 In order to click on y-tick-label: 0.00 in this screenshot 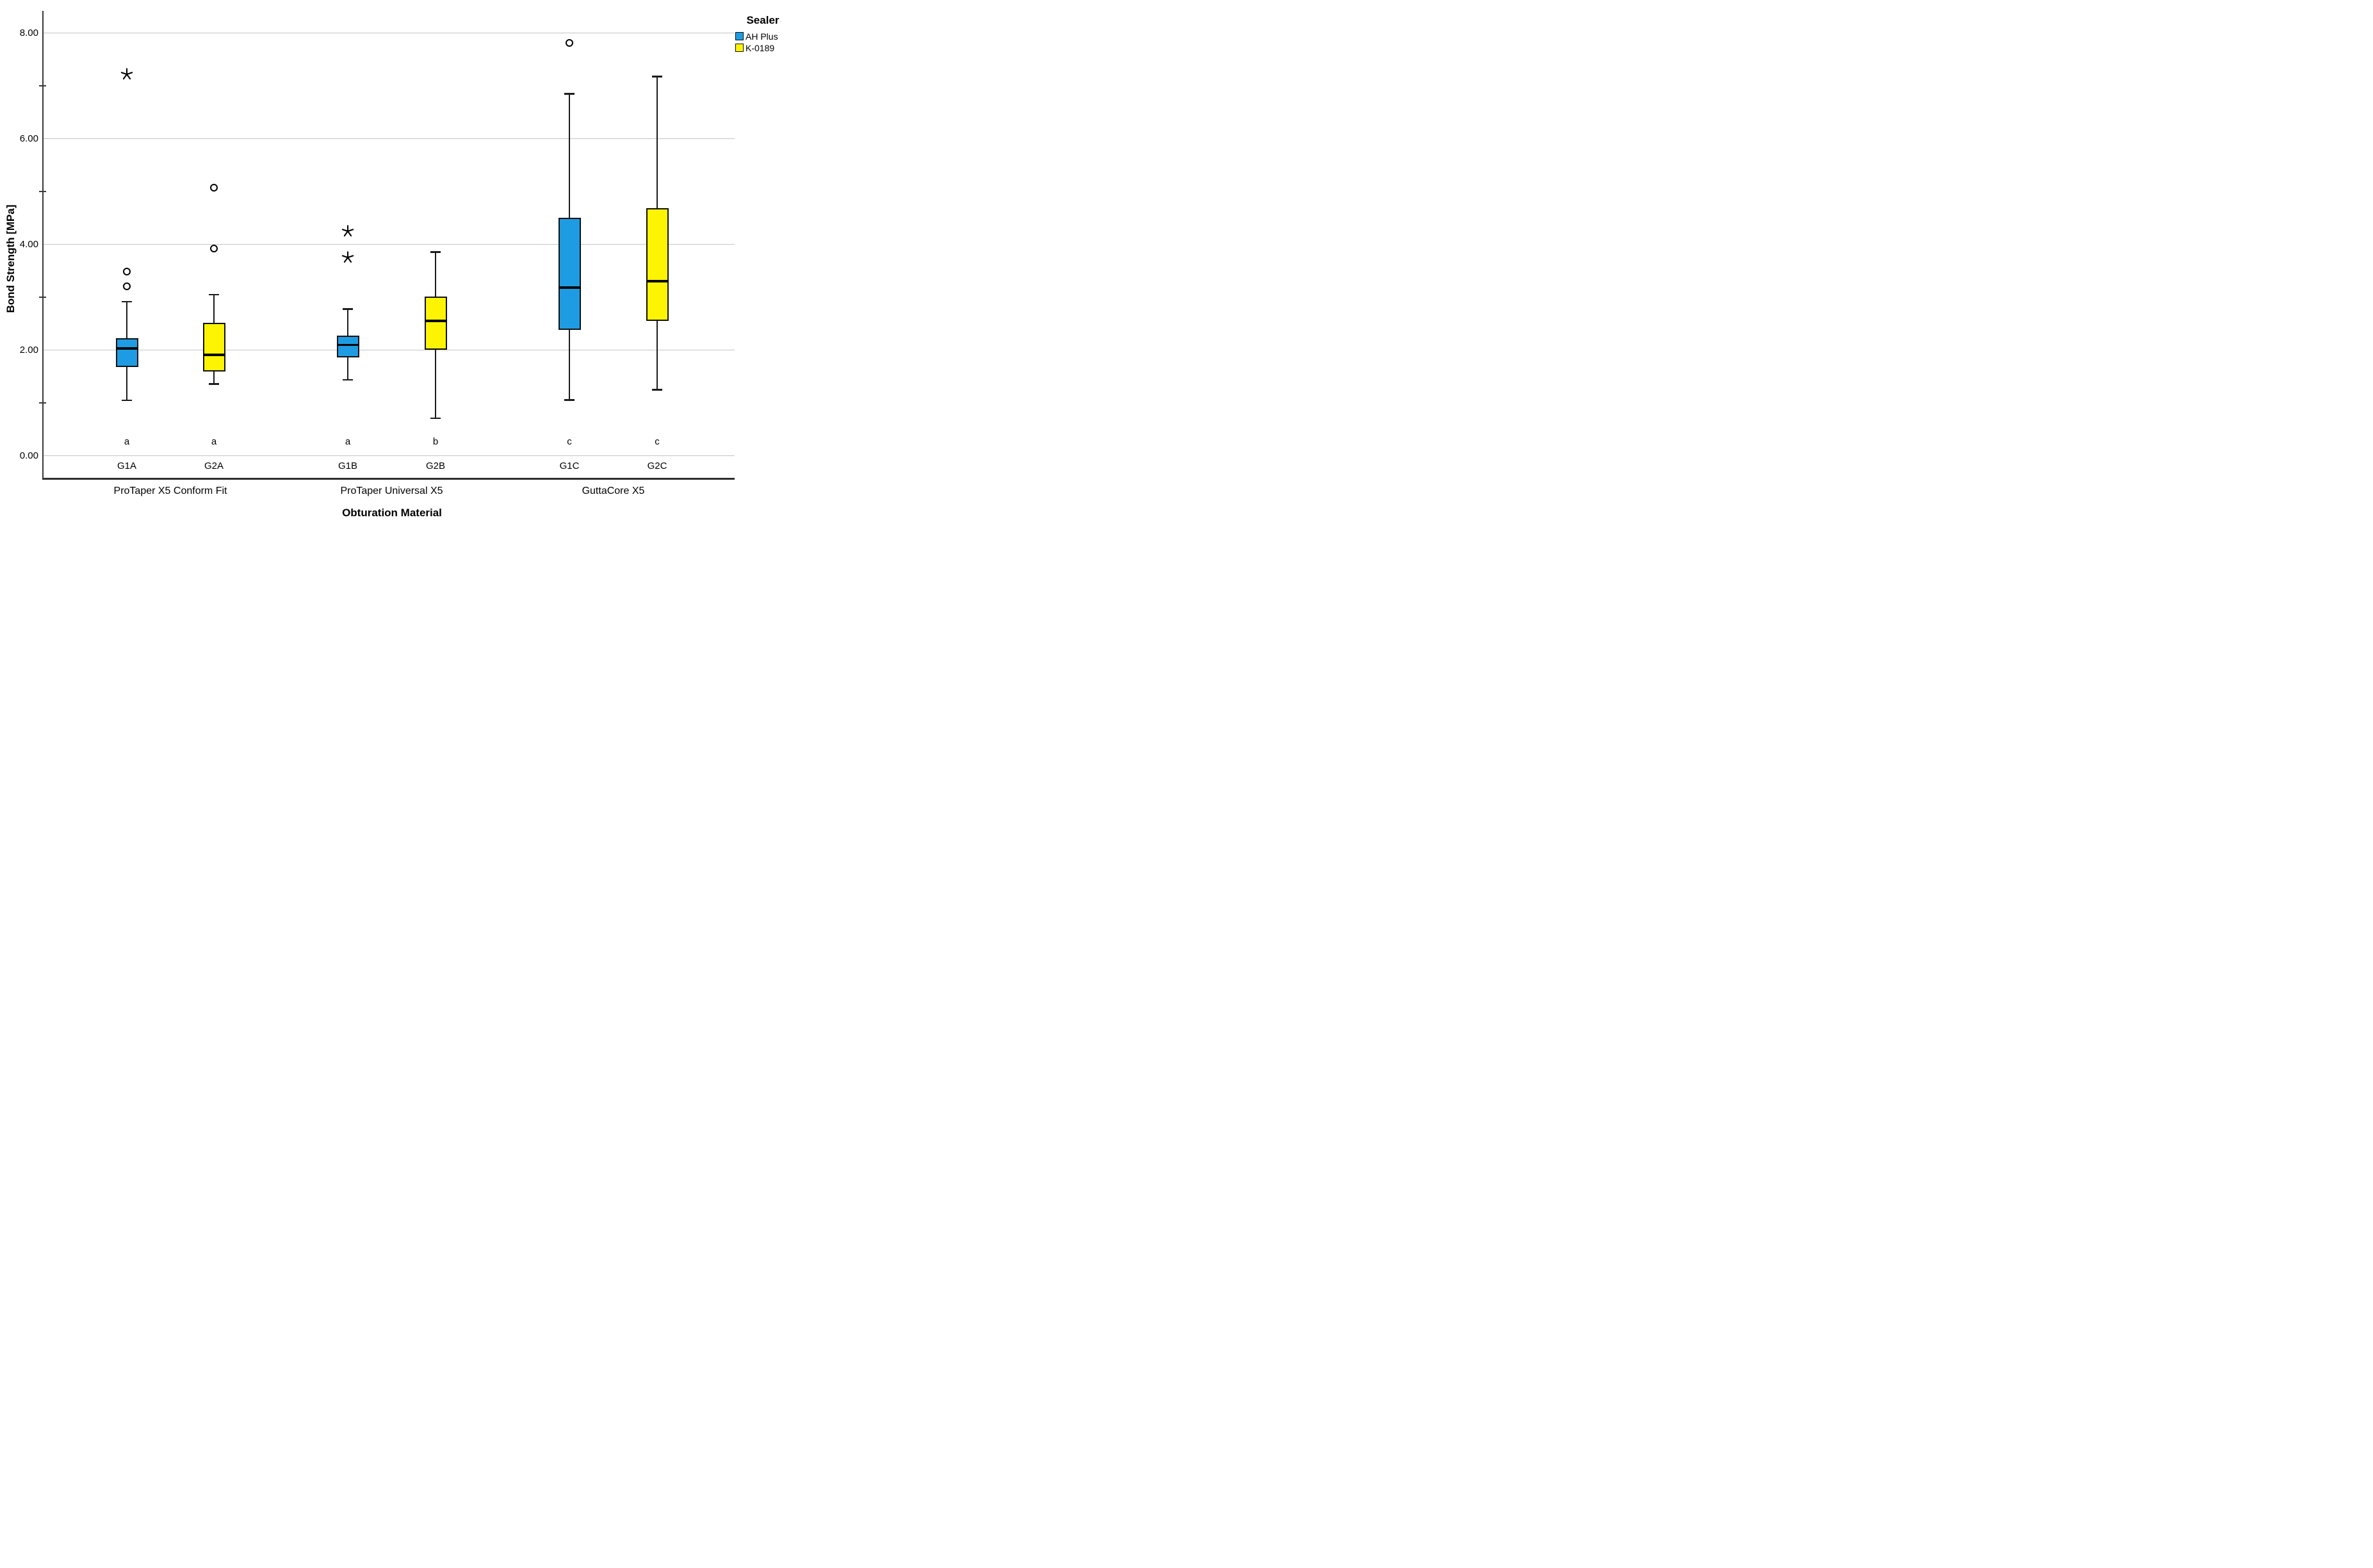, I will do `click(29, 455)`.